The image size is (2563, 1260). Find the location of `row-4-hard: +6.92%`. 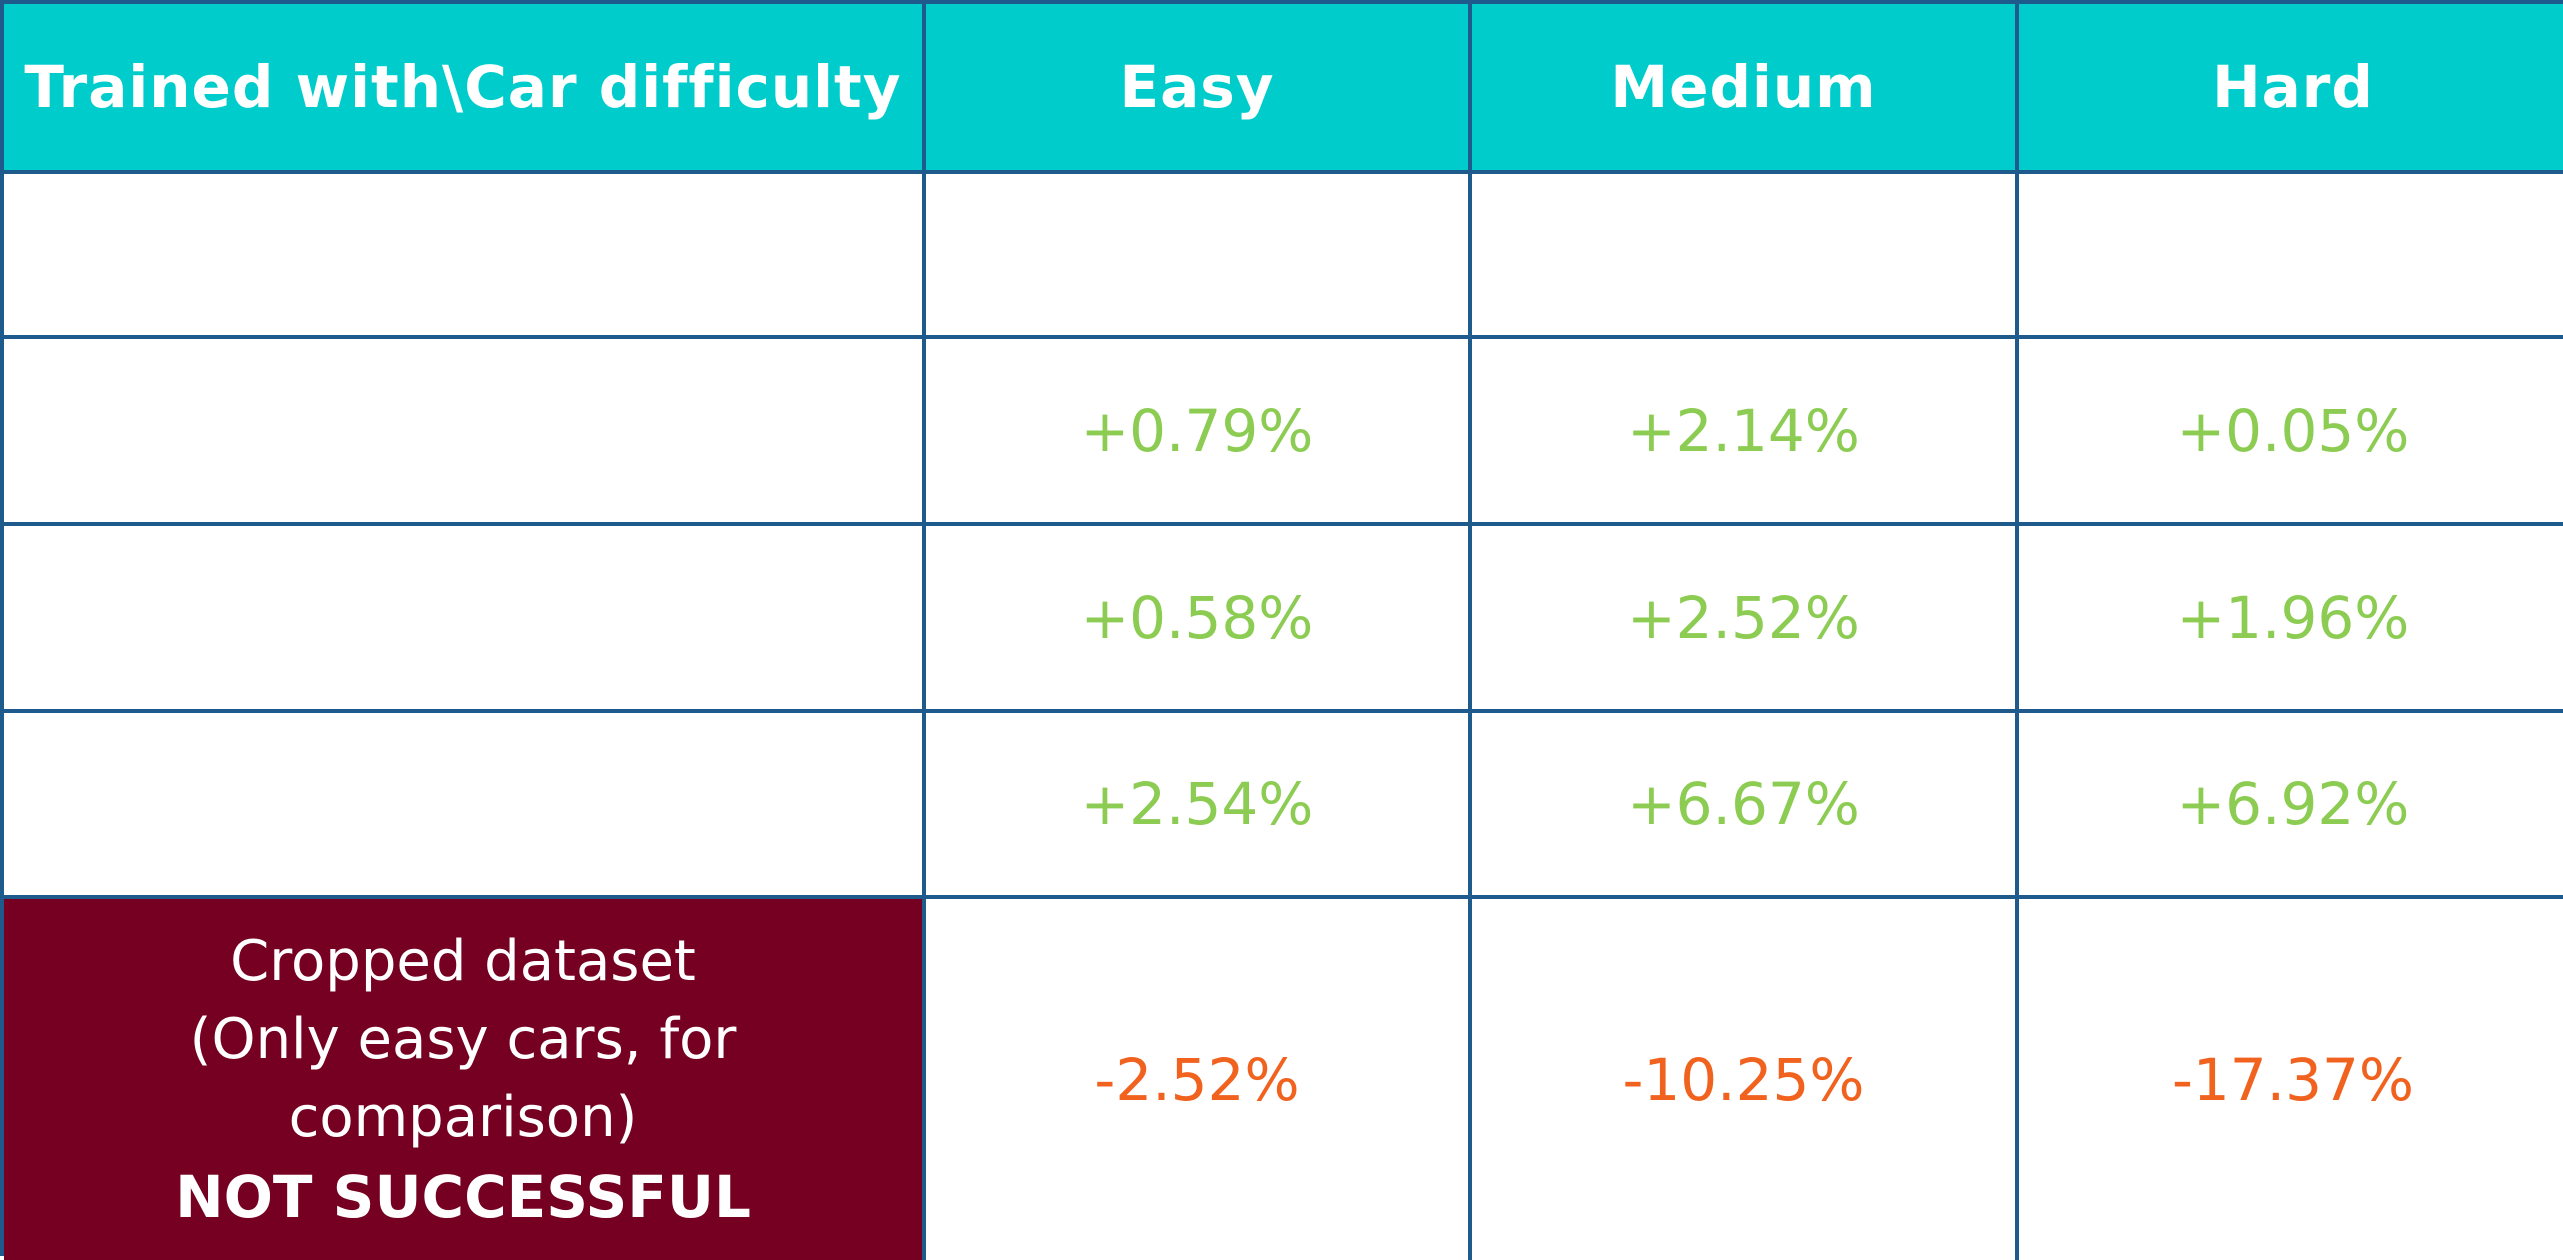

row-4-hard: +6.92% is located at coordinates (2291, 806).